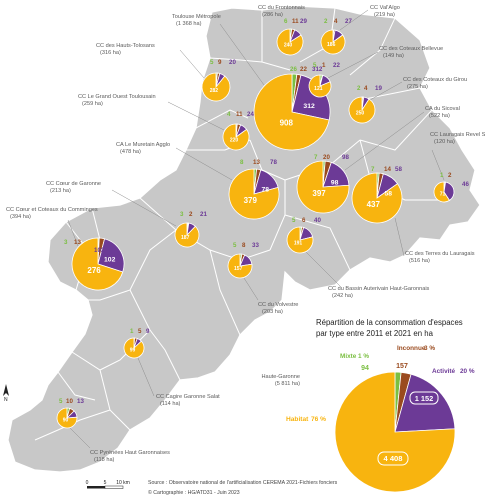 The height and width of the screenshot is (500, 485). Describe the element at coordinates (143, 145) in the screenshot. I see `epci-8-name: CA Le Muretain Agglo` at that location.